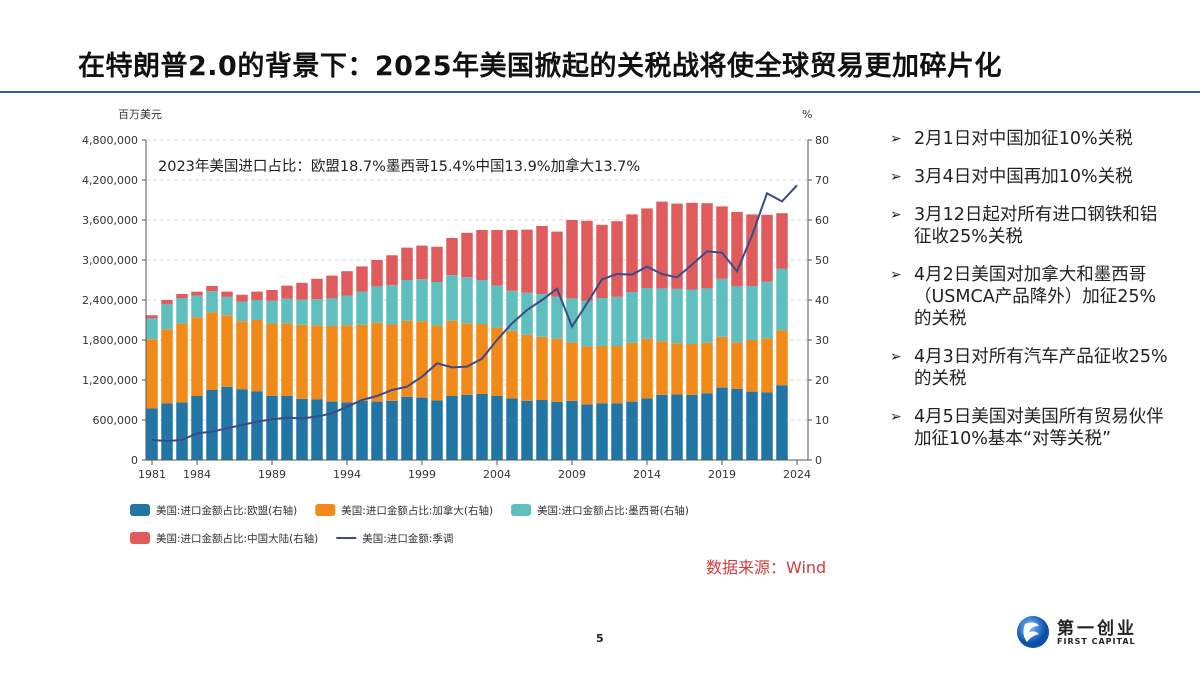  I want to click on left-tick-label: 4,800,000, so click(110, 140).